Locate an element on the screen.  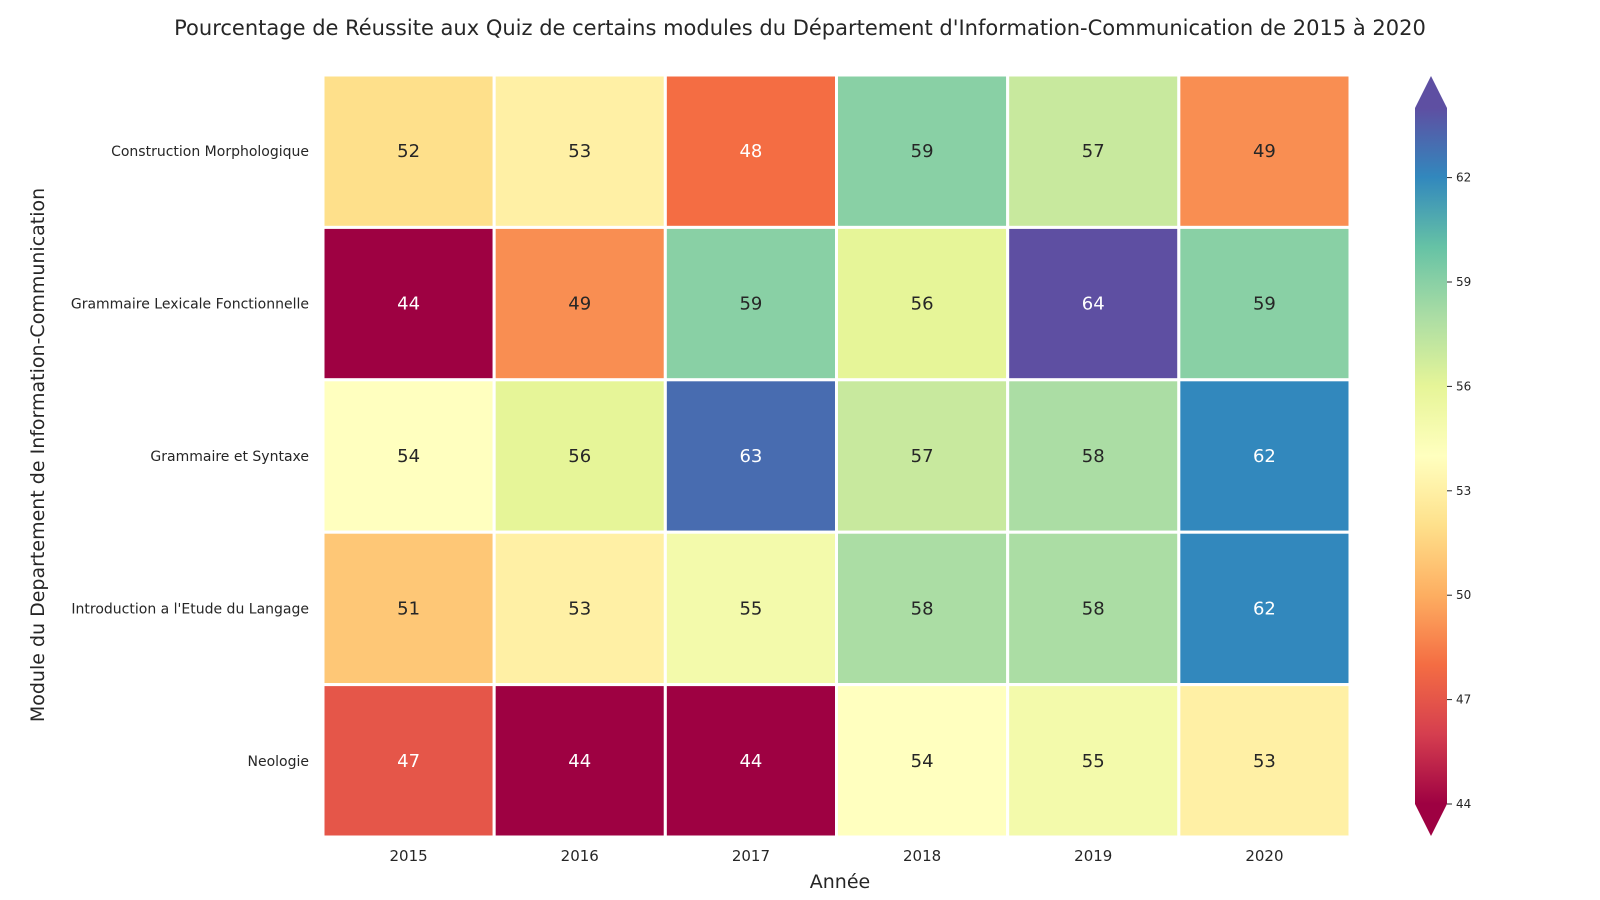
x-tick-label: 2017 is located at coordinates (751, 856).